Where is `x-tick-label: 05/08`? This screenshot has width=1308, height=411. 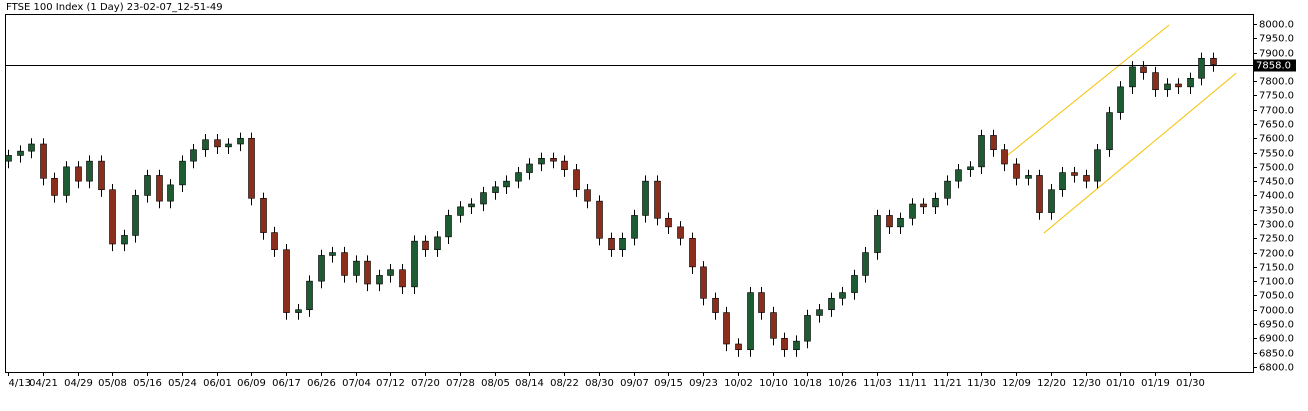
x-tick-label: 05/08 is located at coordinates (112, 383).